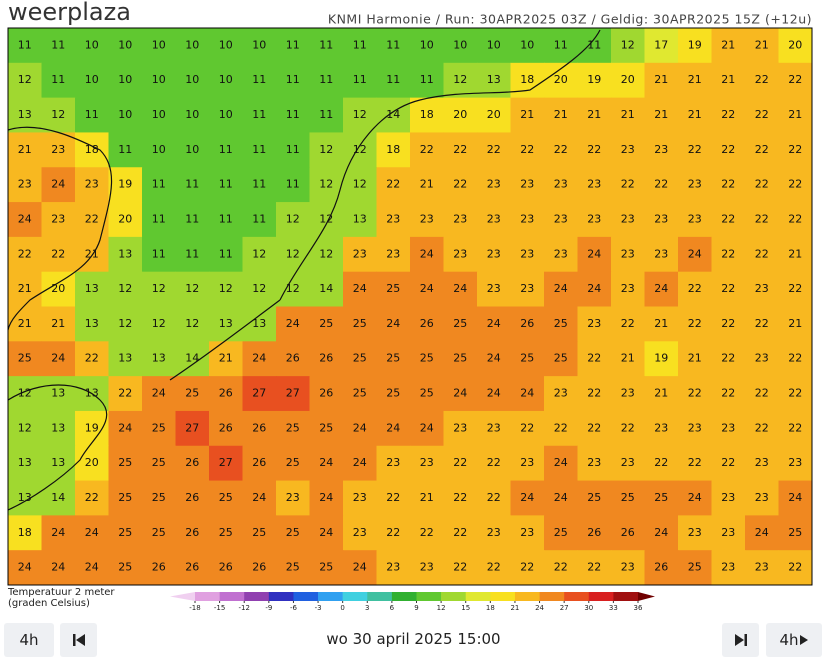 The height and width of the screenshot is (667, 827). I want to click on first-icon, so click(78, 640).